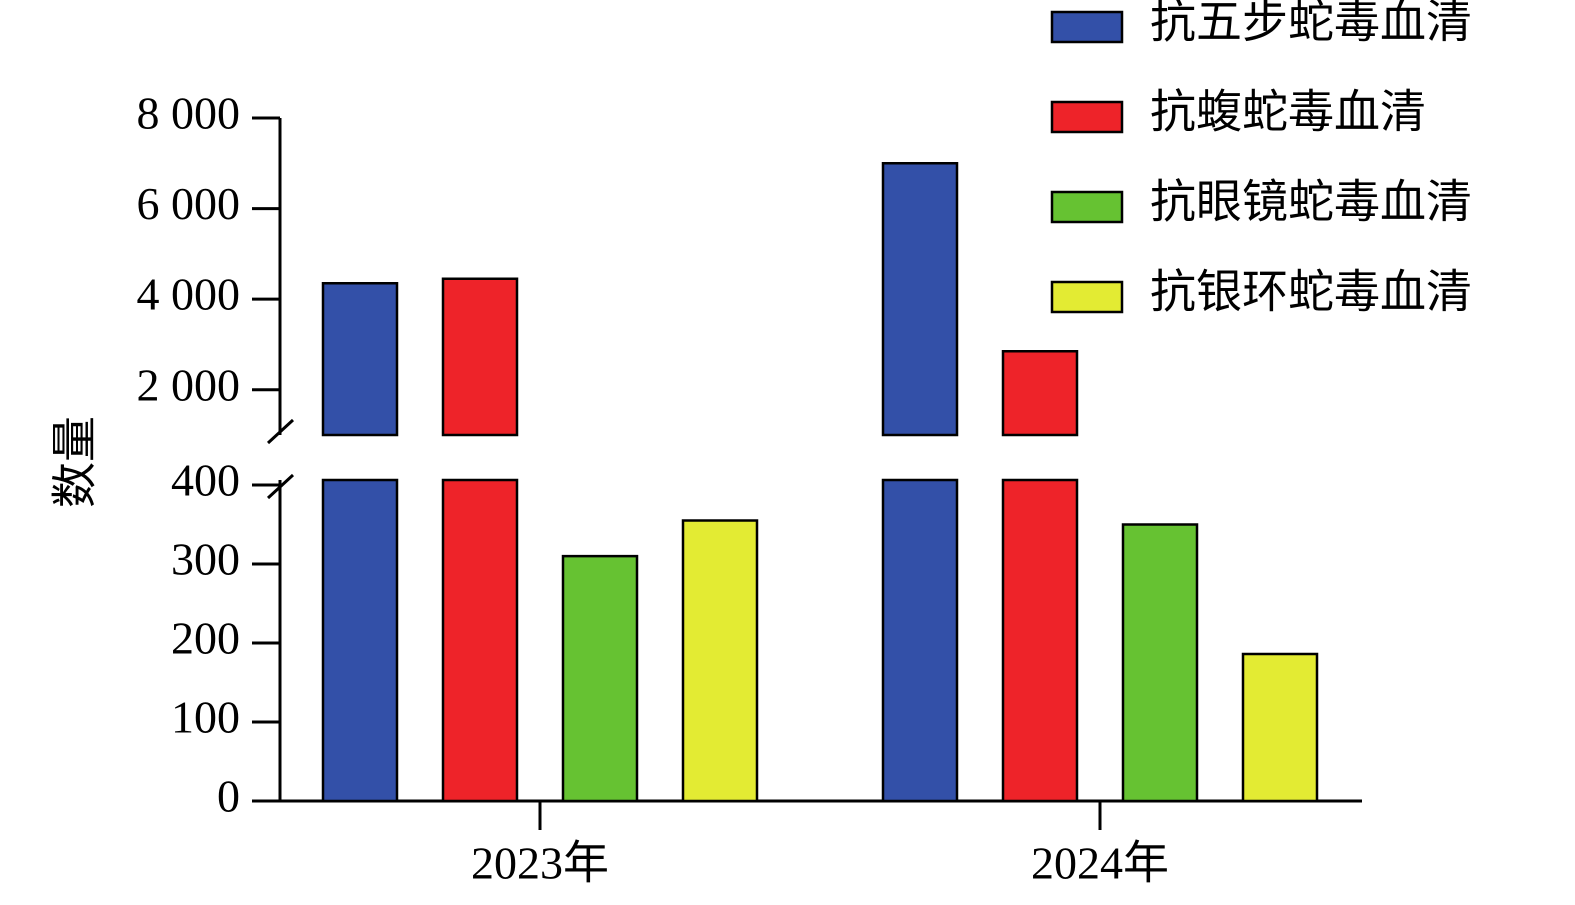 The height and width of the screenshot is (905, 1575). What do you see at coordinates (540, 863) in the screenshot?
I see `x-tick-label: 2023年` at bounding box center [540, 863].